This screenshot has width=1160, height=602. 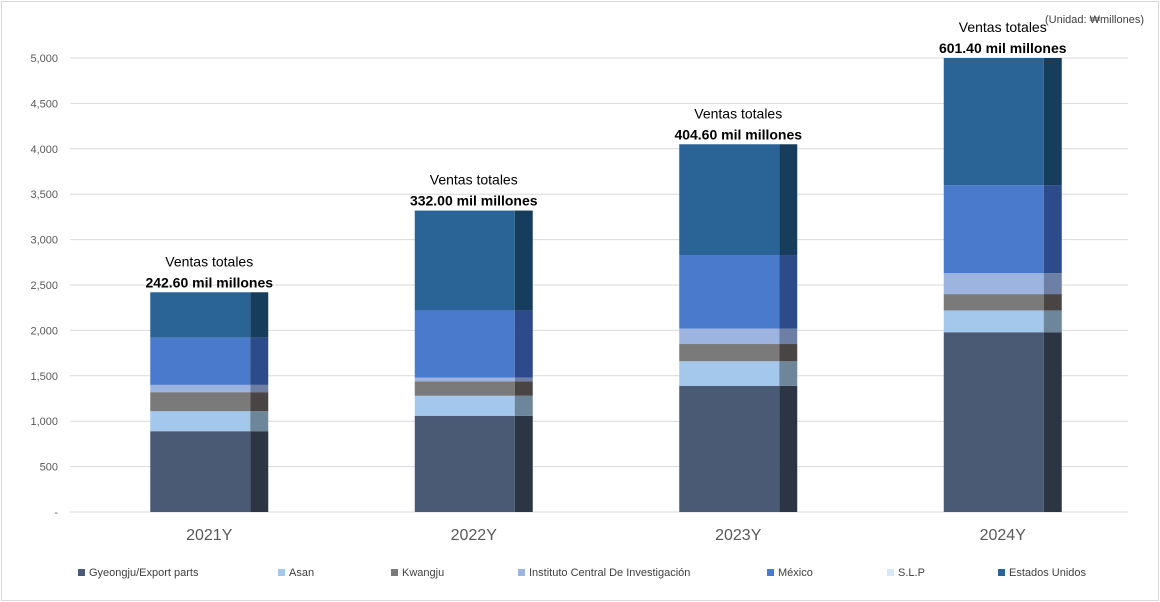 What do you see at coordinates (144, 573) in the screenshot?
I see `legend-label: Gyeongju/Export parts` at bounding box center [144, 573].